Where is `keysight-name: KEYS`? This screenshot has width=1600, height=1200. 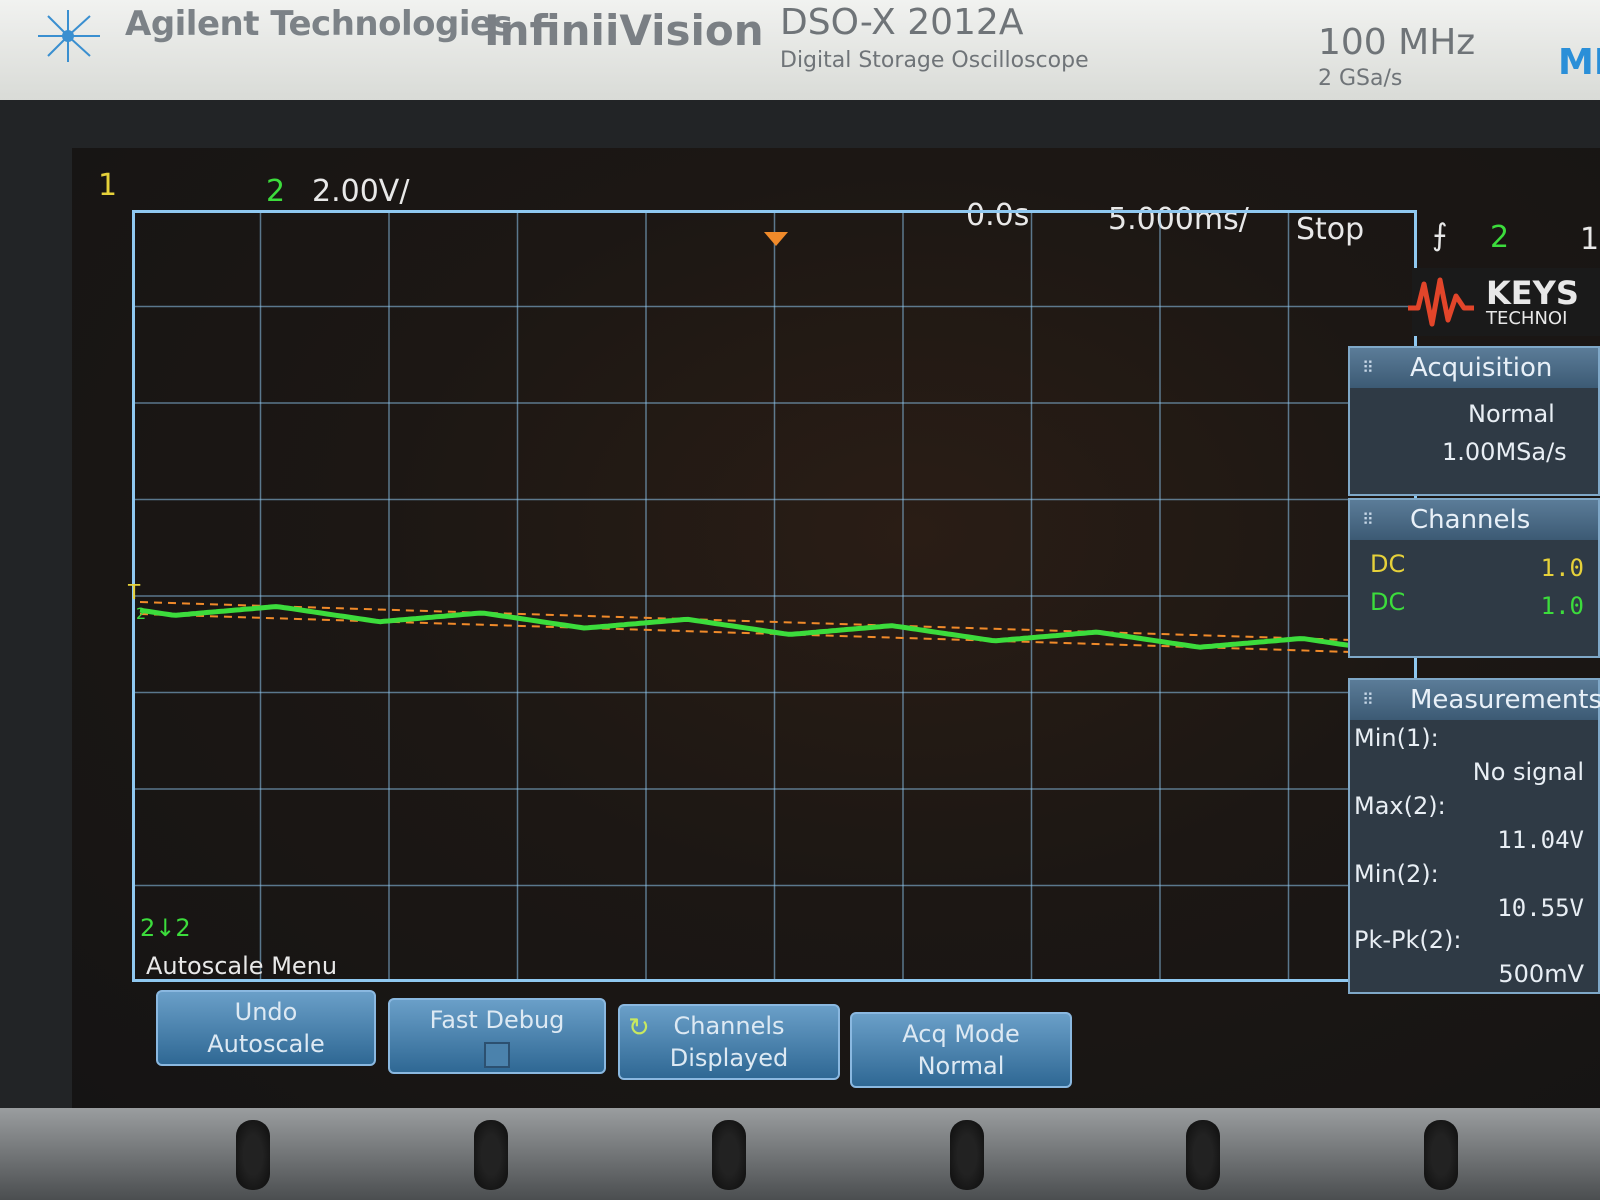
keysight-name: KEYS is located at coordinates (1532, 293).